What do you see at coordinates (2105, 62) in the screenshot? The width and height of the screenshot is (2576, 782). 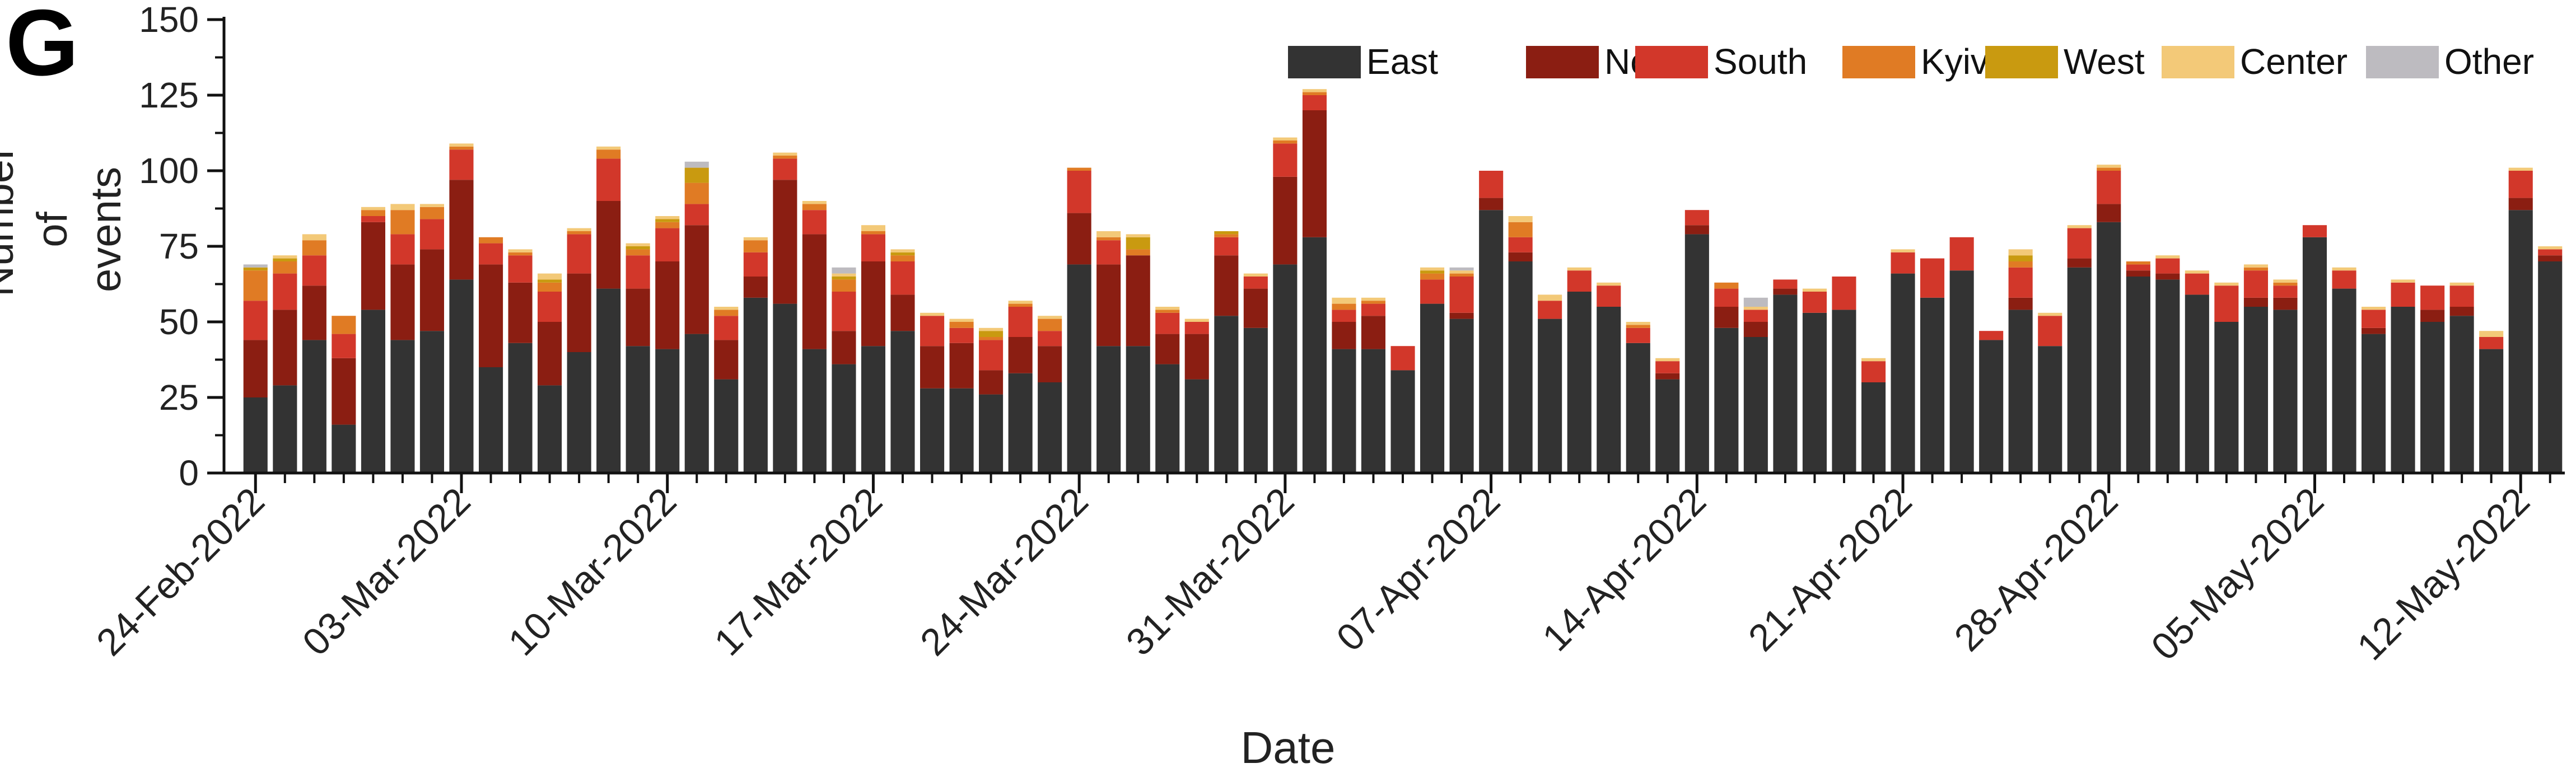 I see `legend-label-west: West` at bounding box center [2105, 62].